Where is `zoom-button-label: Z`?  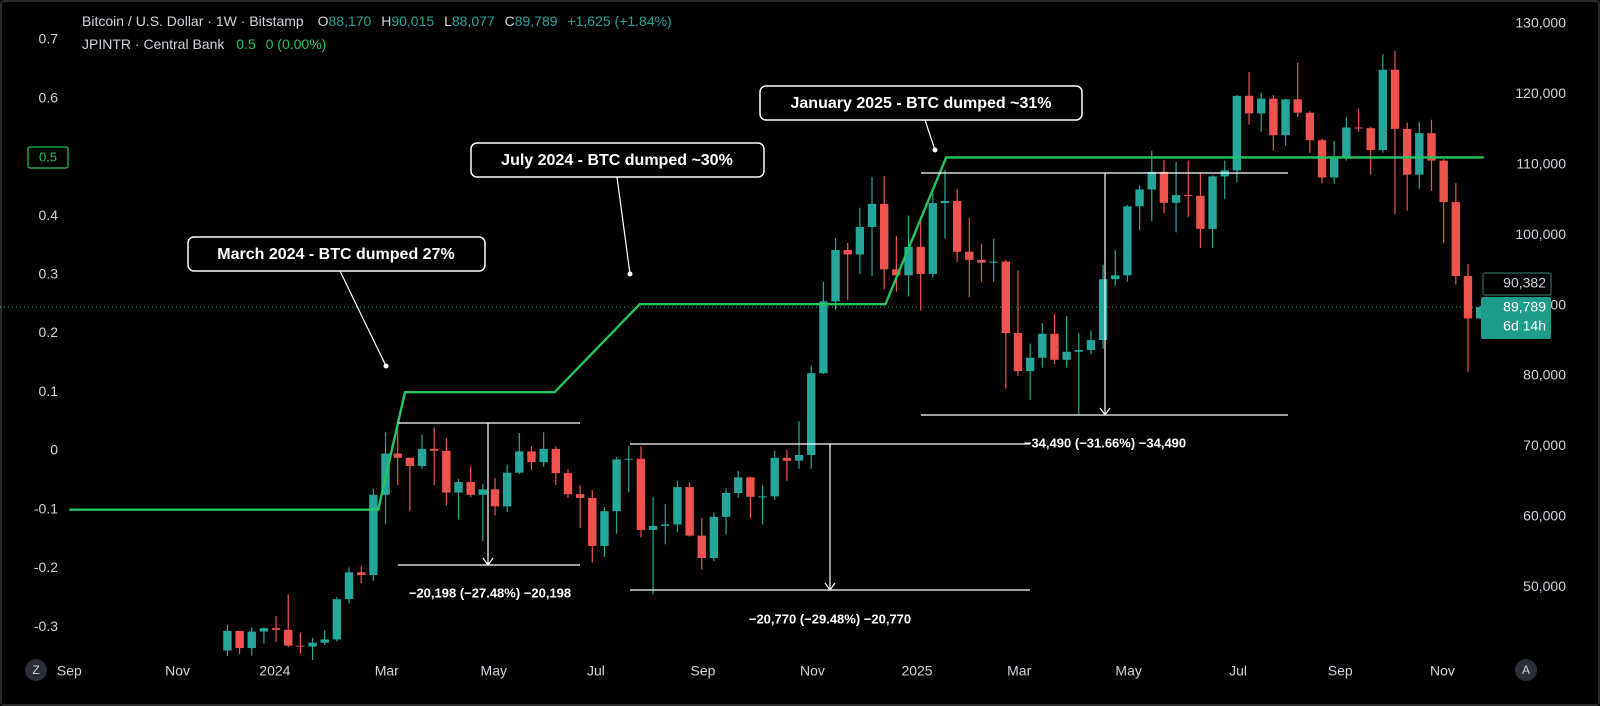
zoom-button-label: Z is located at coordinates (35, 670).